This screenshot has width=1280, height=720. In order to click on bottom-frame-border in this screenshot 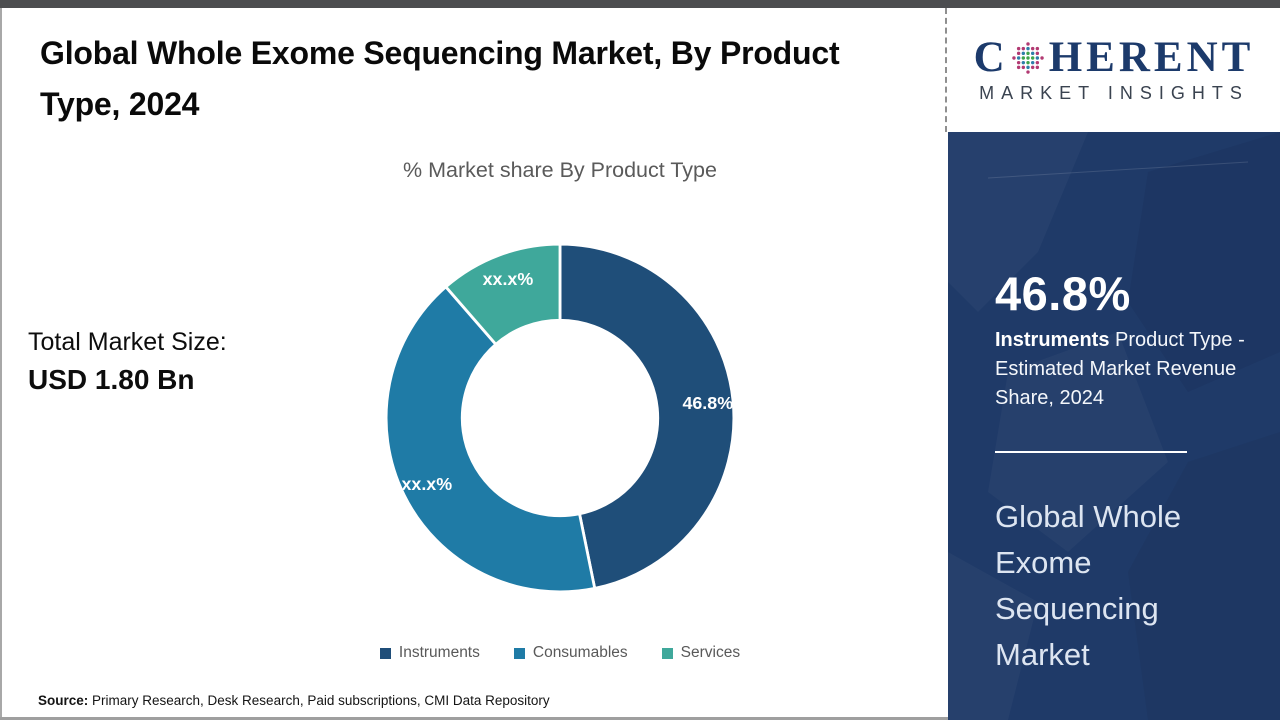, I will do `click(475, 718)`.